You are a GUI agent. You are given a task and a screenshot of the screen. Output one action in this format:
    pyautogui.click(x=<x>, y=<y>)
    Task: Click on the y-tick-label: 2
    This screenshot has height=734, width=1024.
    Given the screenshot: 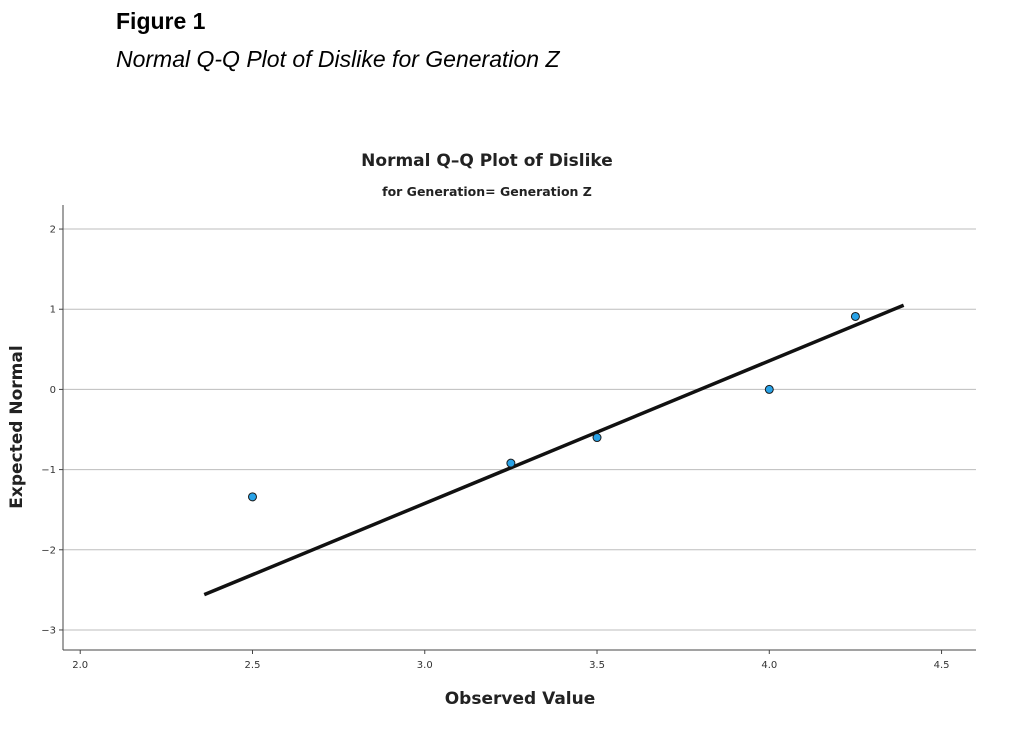 What is the action you would take?
    pyautogui.click(x=53, y=230)
    